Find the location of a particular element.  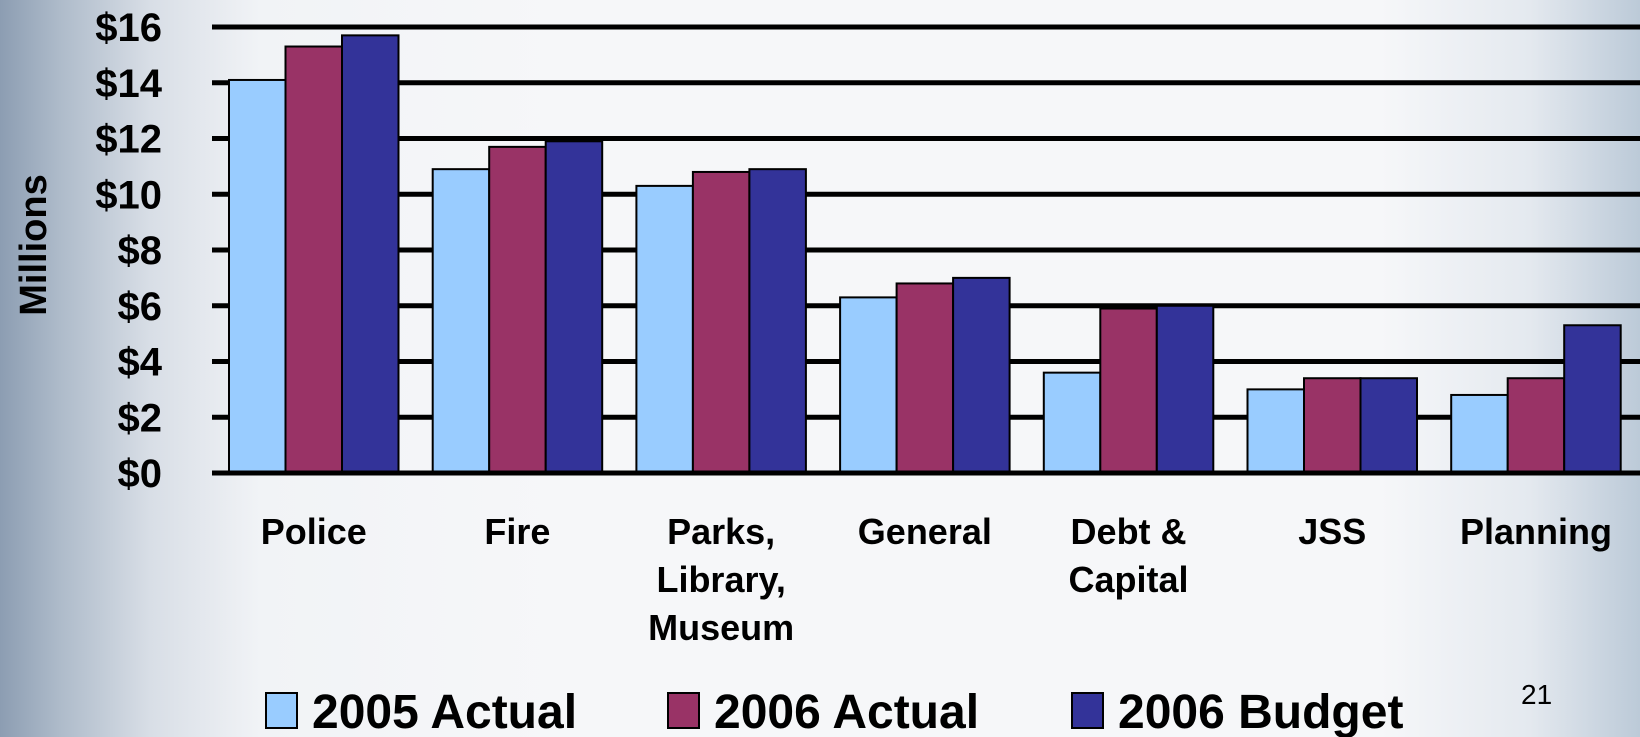

y-tick-label: $2 is located at coordinates (140, 418).